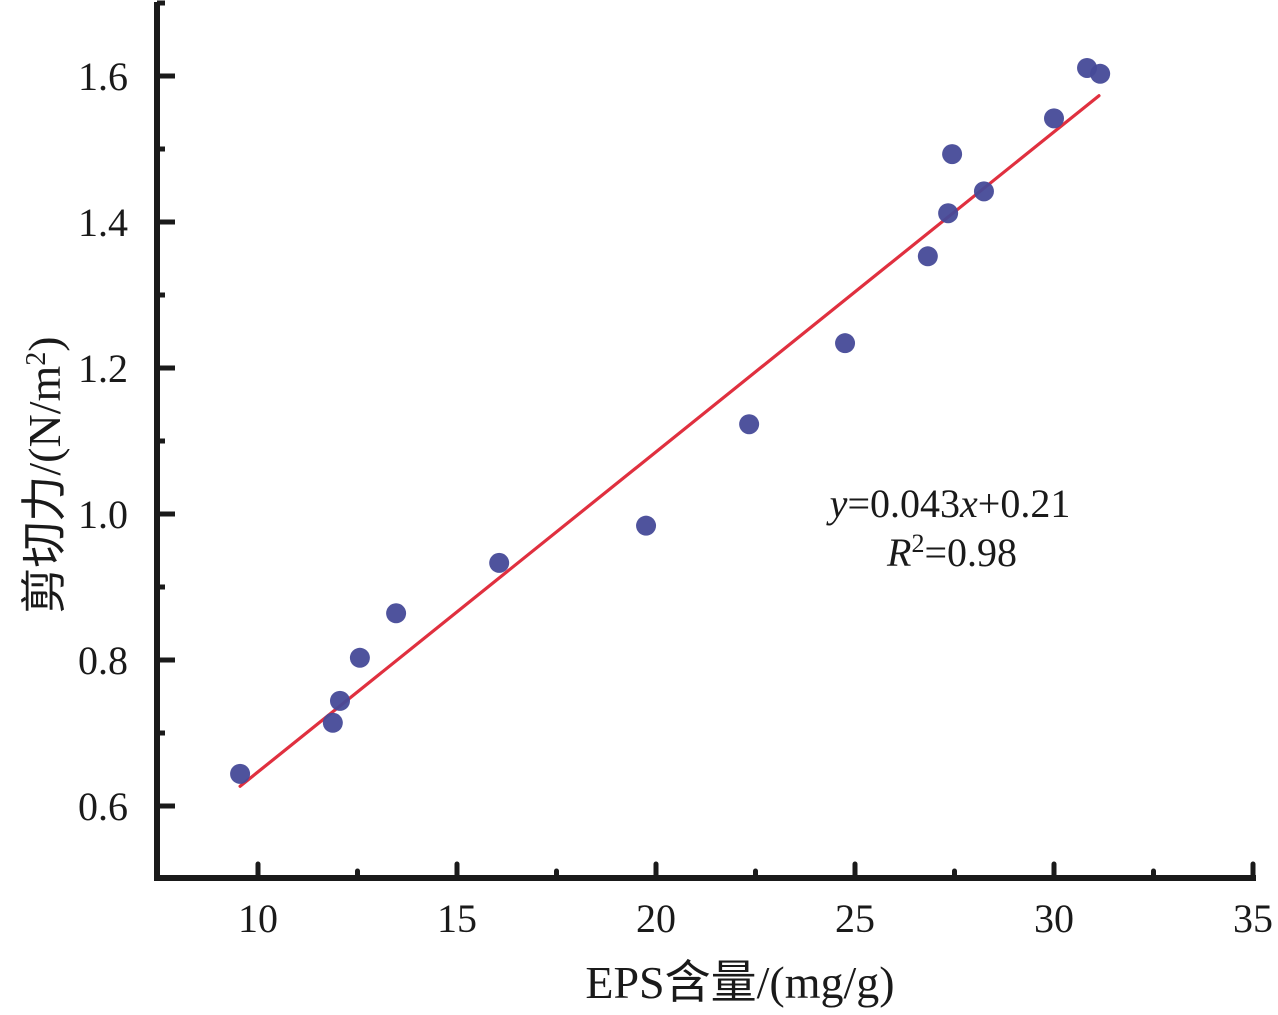 The height and width of the screenshot is (1015, 1278). What do you see at coordinates (739, 982) in the screenshot?
I see `x-axis-title: EPS含量/(mg/g)` at bounding box center [739, 982].